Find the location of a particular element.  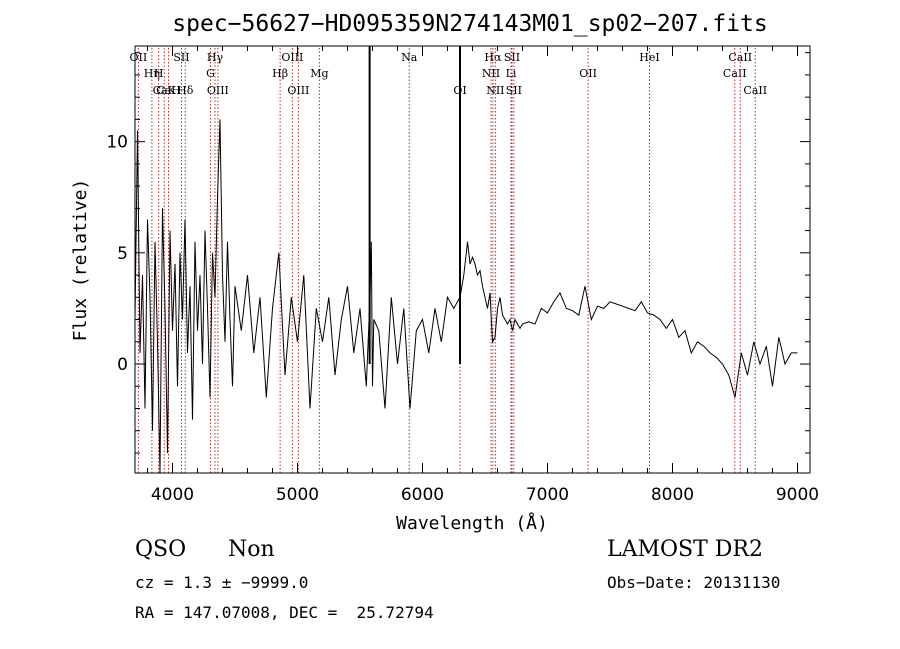

line-marker-label-4: CaH is located at coordinates (168, 90).